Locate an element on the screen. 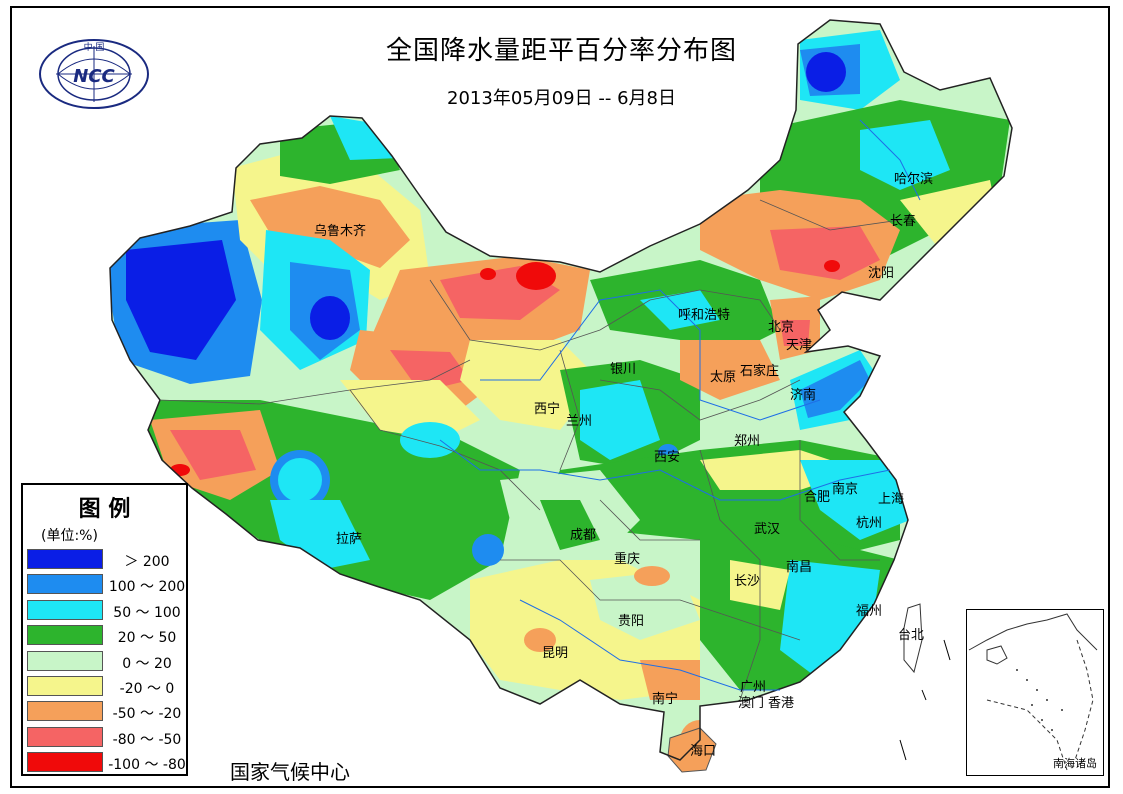 This screenshot has height=794, width=1123. city-label: 拉萨 is located at coordinates (349, 539).